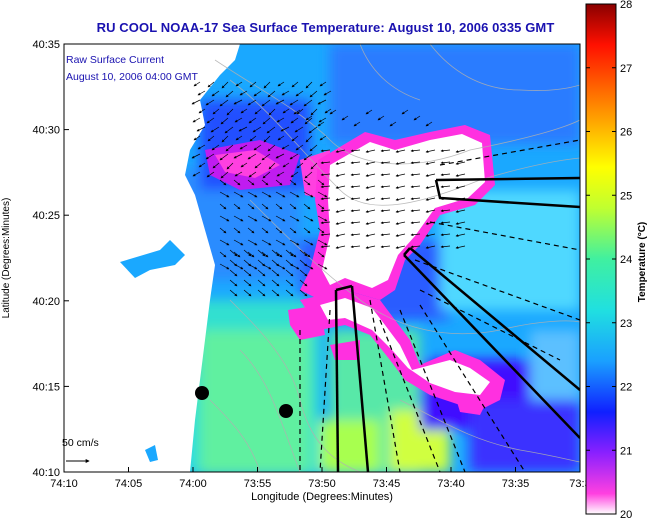 The width and height of the screenshot is (651, 518). What do you see at coordinates (626, 451) in the screenshot?
I see `colorbar-tick-label: 21` at bounding box center [626, 451].